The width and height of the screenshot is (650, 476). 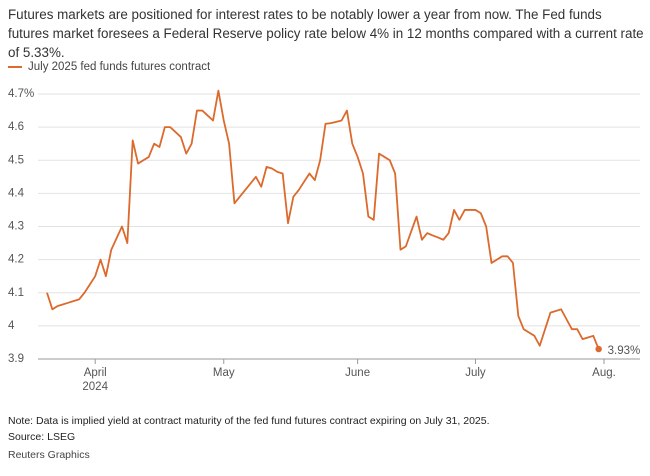 I want to click on legend-swatch, so click(x=15, y=67).